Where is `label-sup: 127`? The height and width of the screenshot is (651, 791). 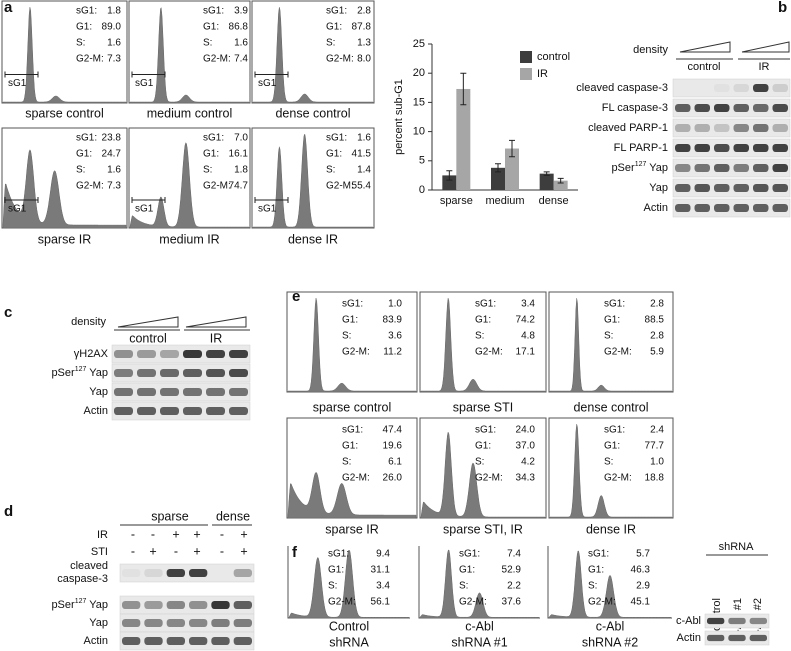 label-sup: 127 is located at coordinates (81, 601).